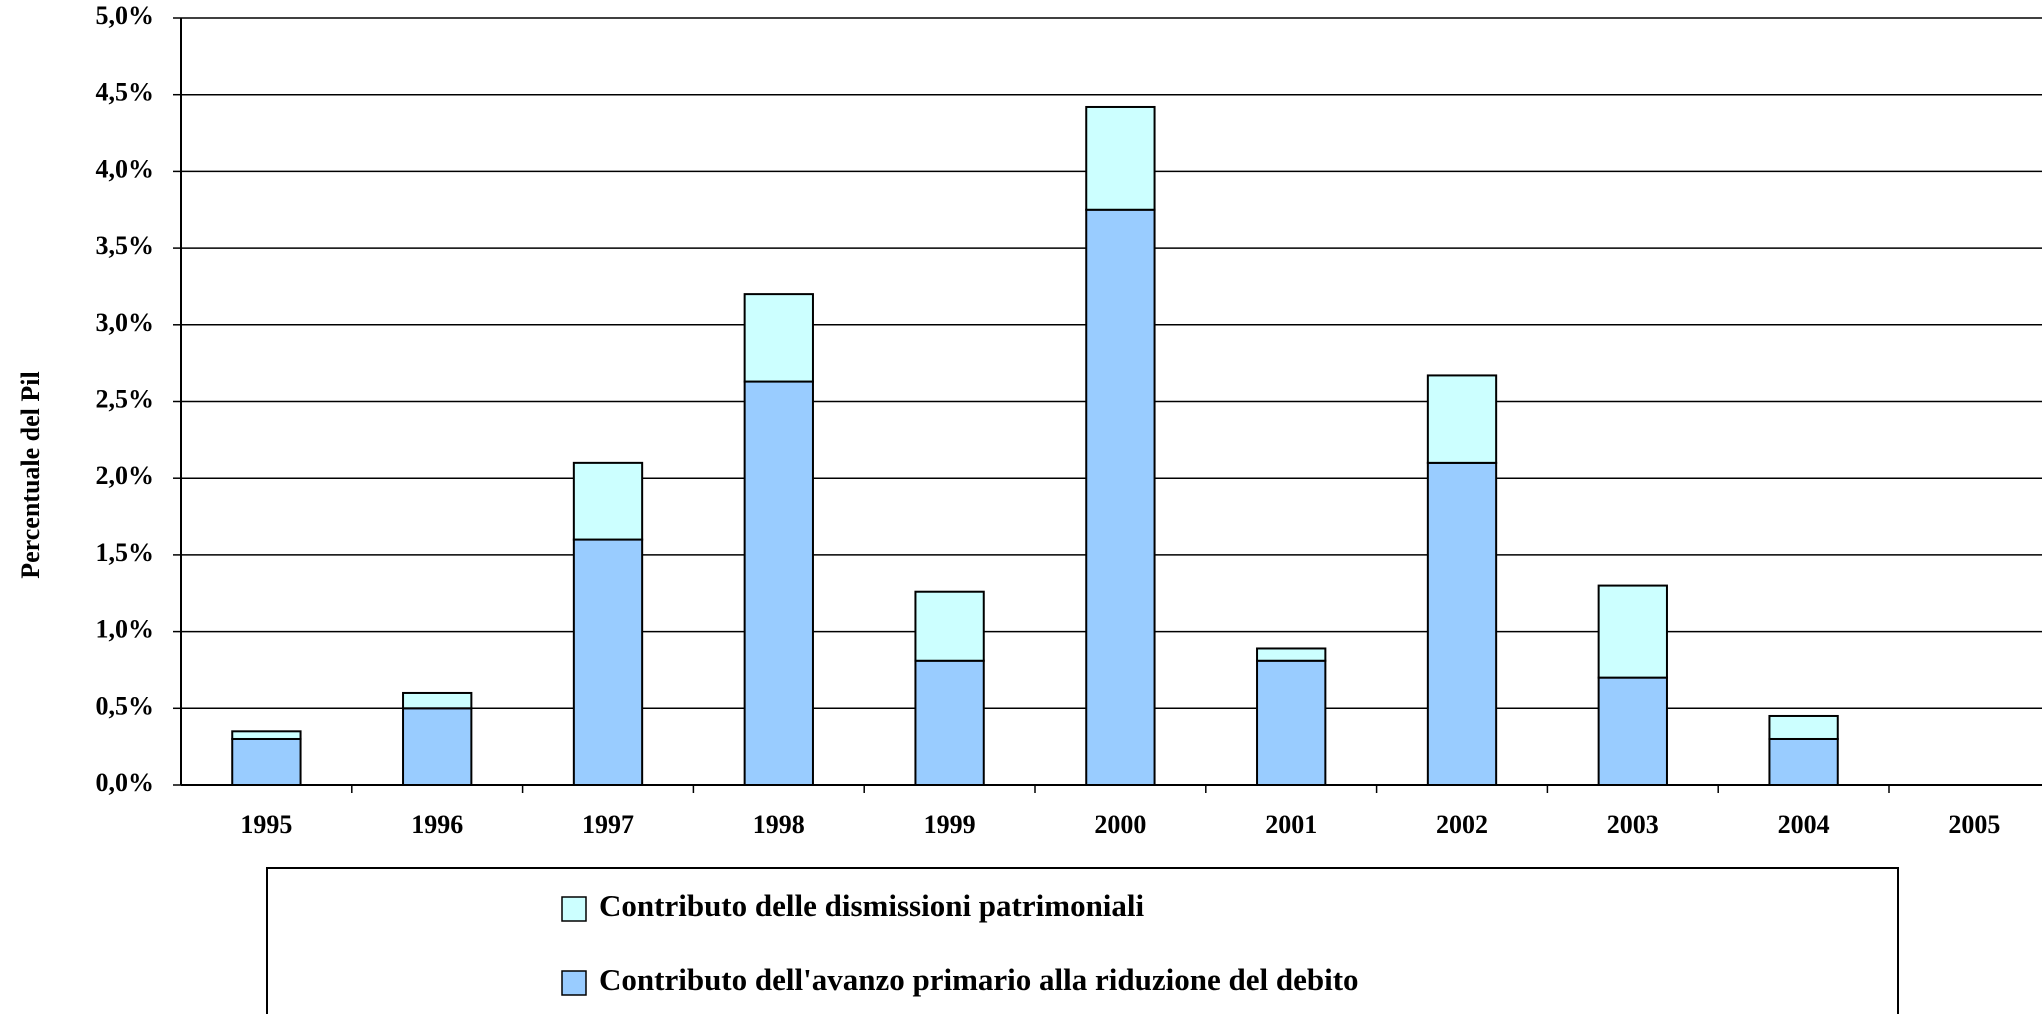 The height and width of the screenshot is (1014, 2042). Describe the element at coordinates (1120, 824) in the screenshot. I see `x-tick-label: 2000` at that location.